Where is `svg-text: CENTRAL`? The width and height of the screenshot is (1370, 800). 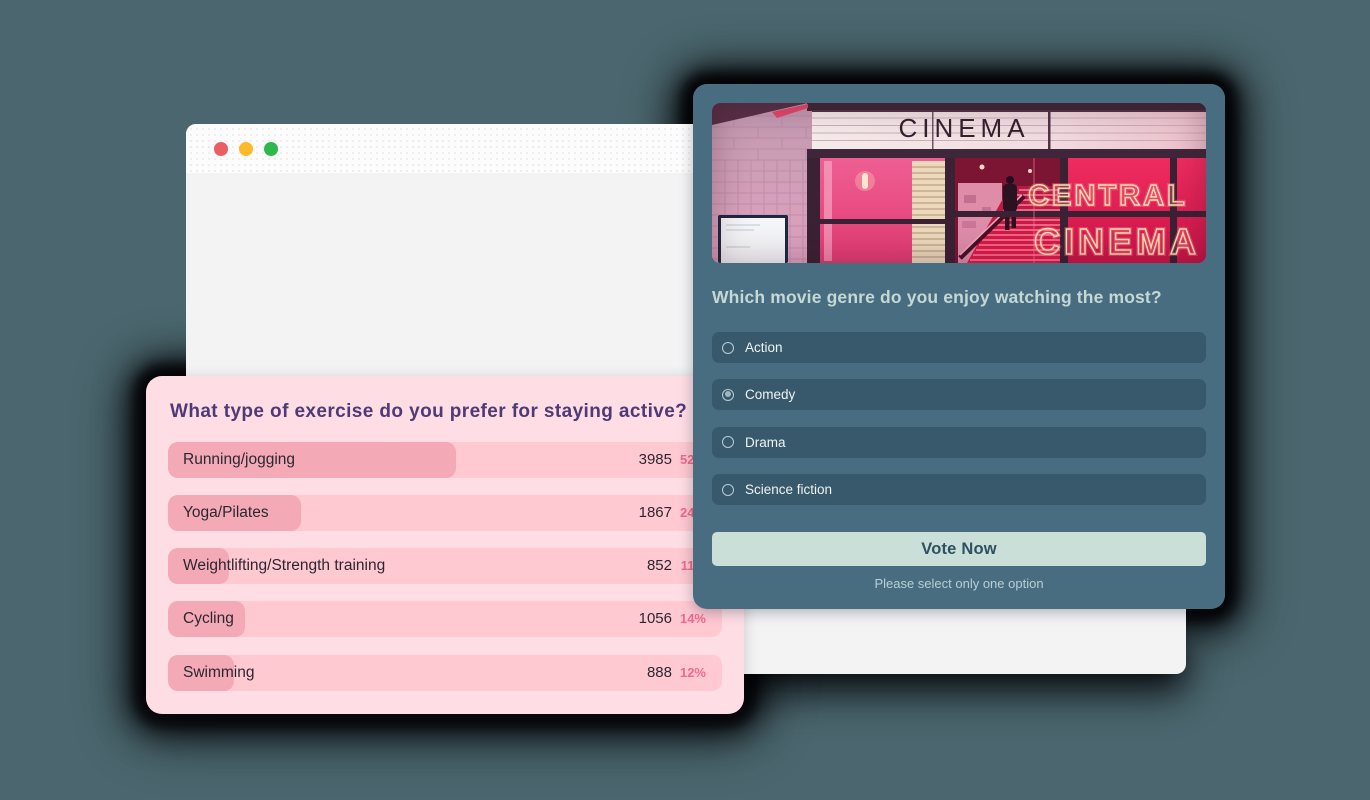 svg-text: CENTRAL is located at coordinates (1108, 196).